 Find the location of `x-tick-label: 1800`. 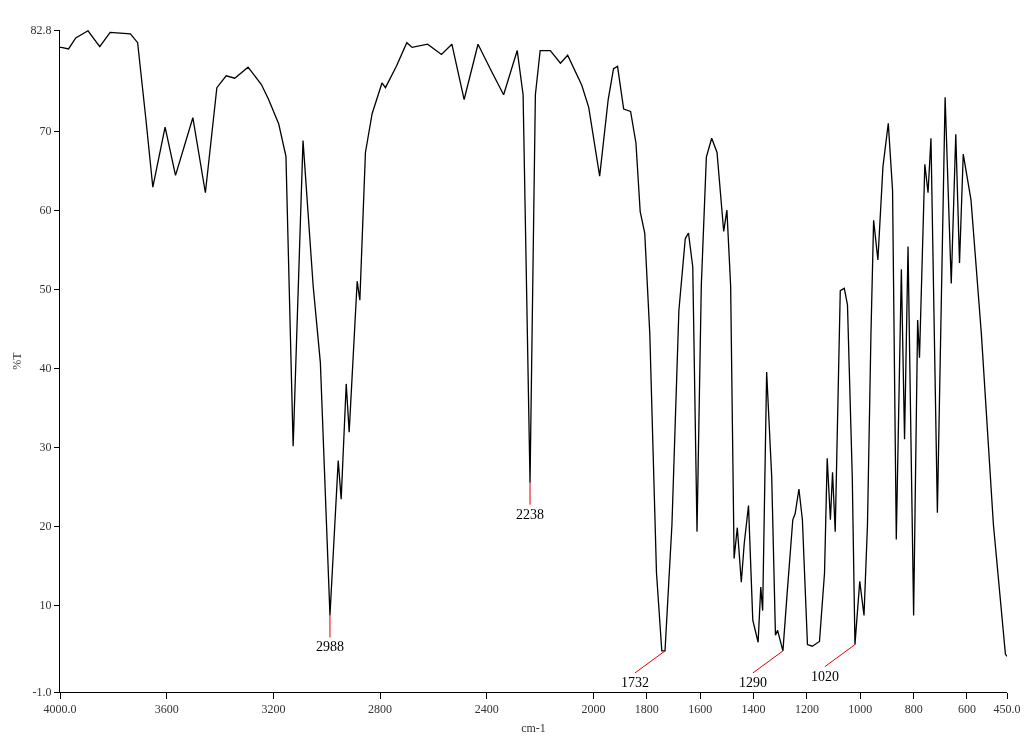

x-tick-label: 1800 is located at coordinates (646, 709).